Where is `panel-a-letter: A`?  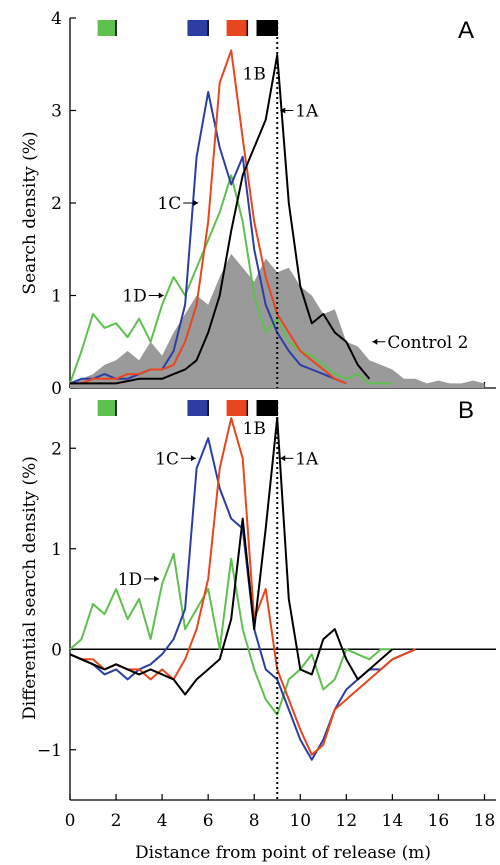 panel-a-letter: A is located at coordinates (466, 30).